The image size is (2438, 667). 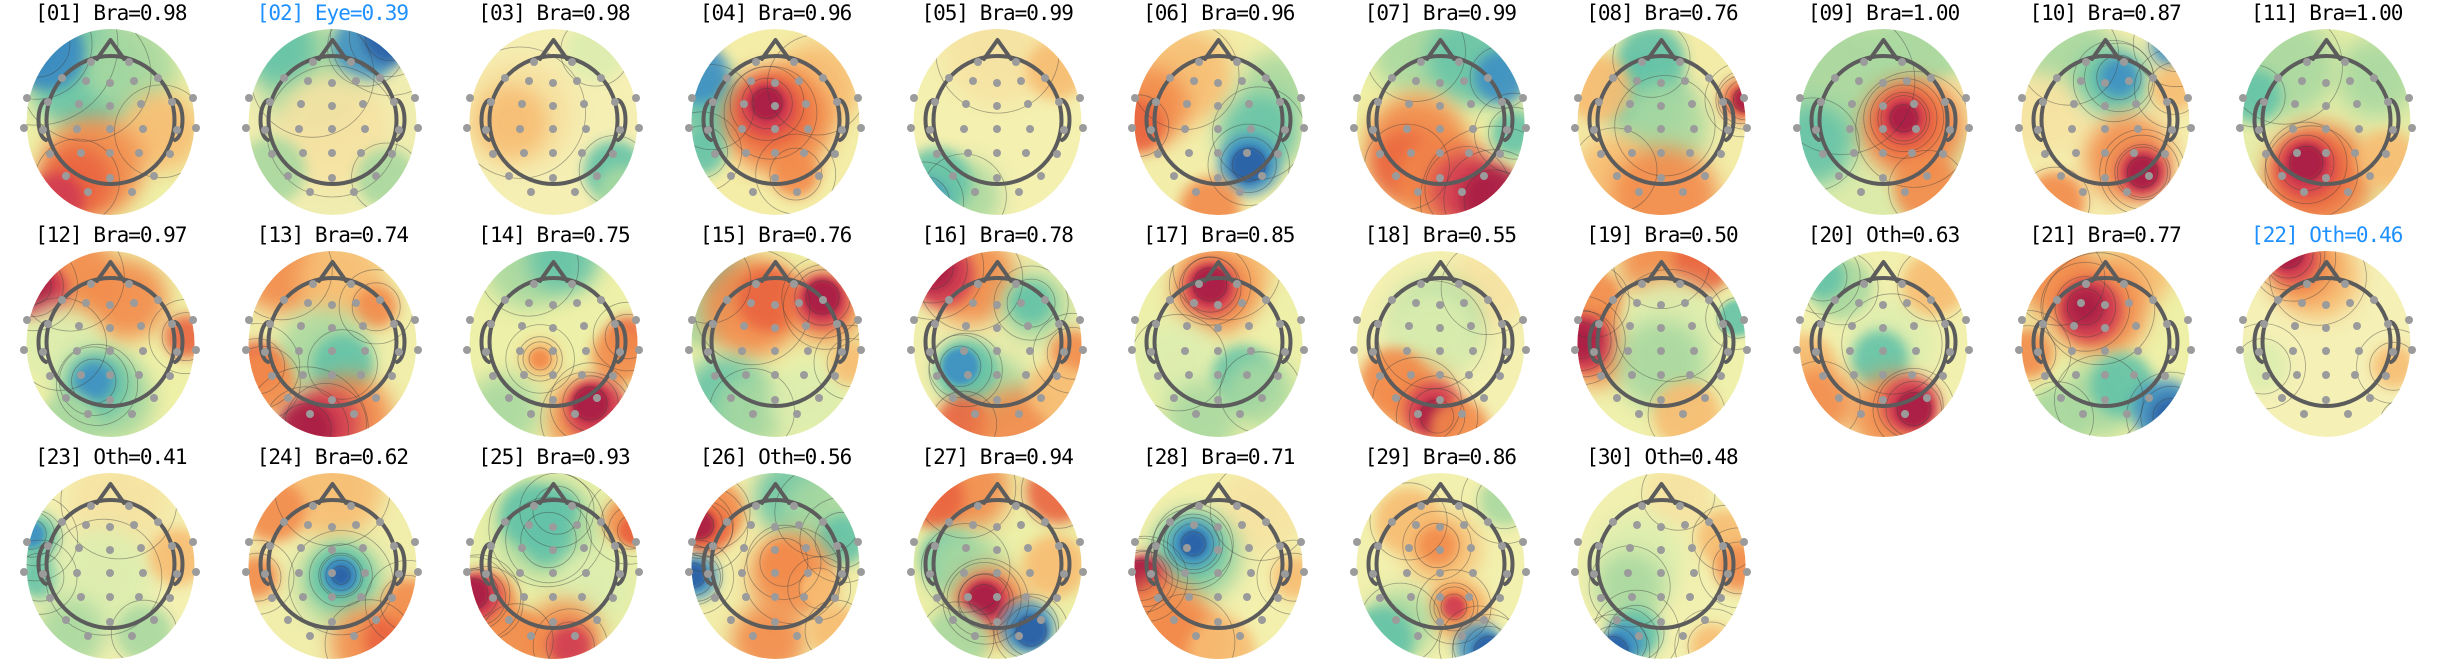 I want to click on component-title: [06] Bra=0.96, so click(x=1219, y=13).